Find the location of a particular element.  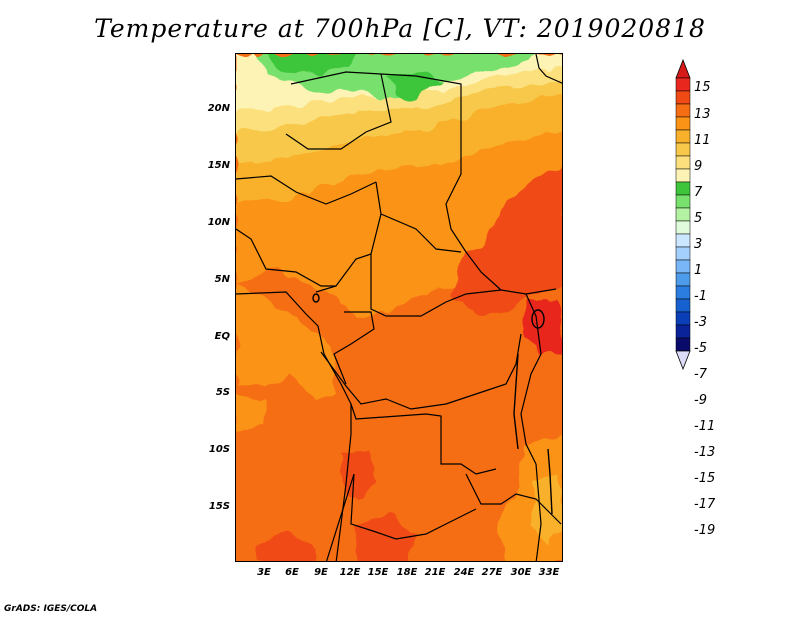

border-chad-sudan is located at coordinates (473, 202).